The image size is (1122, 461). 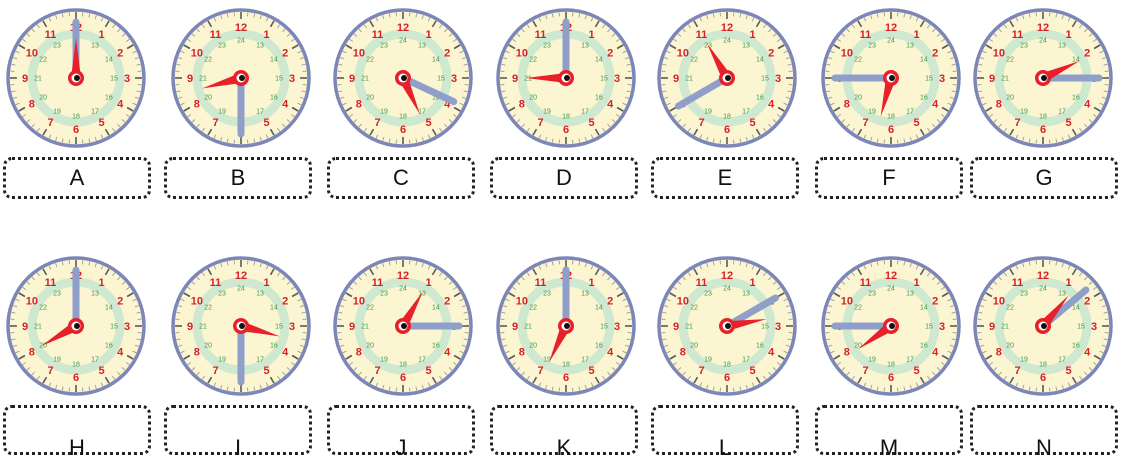 I want to click on label-a: A, so click(x=77, y=178).